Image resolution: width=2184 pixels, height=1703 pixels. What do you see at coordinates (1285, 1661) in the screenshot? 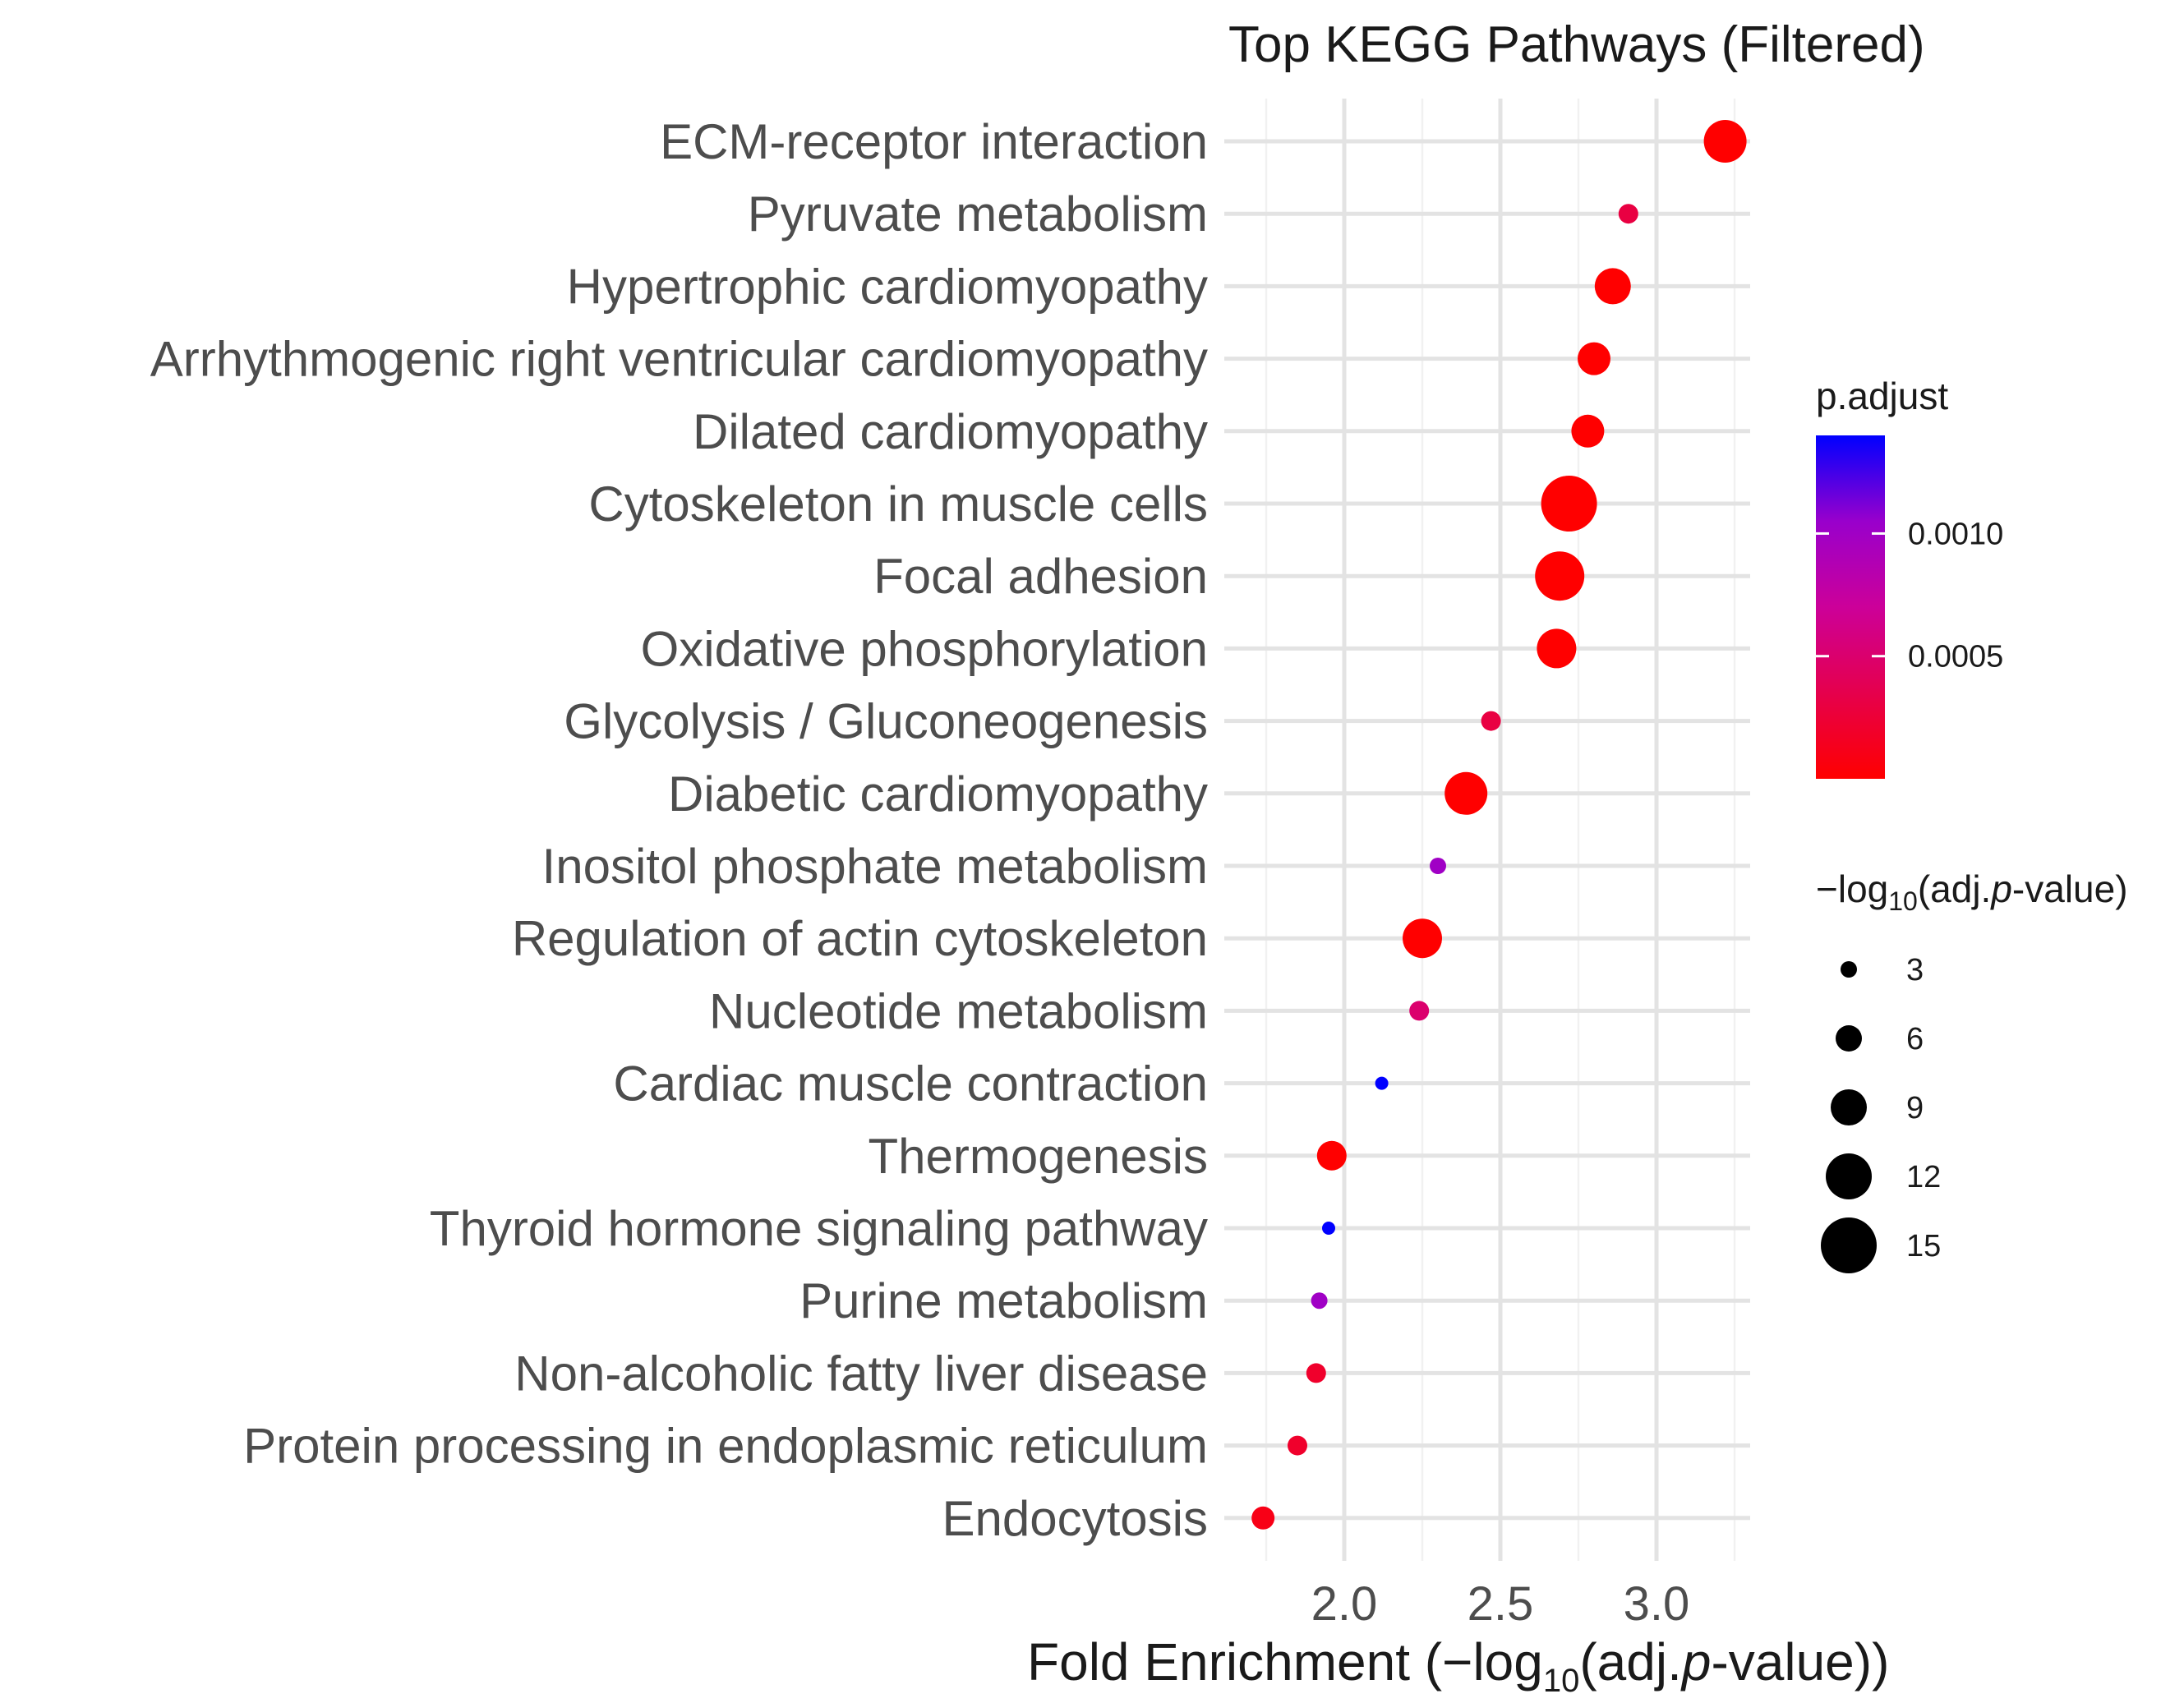
I see `x-axis-title-prefix: Fold Enrichment (−log` at bounding box center [1285, 1661].